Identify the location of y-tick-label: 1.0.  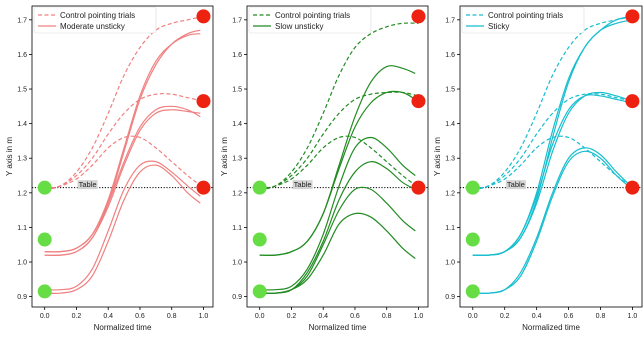
(450, 263).